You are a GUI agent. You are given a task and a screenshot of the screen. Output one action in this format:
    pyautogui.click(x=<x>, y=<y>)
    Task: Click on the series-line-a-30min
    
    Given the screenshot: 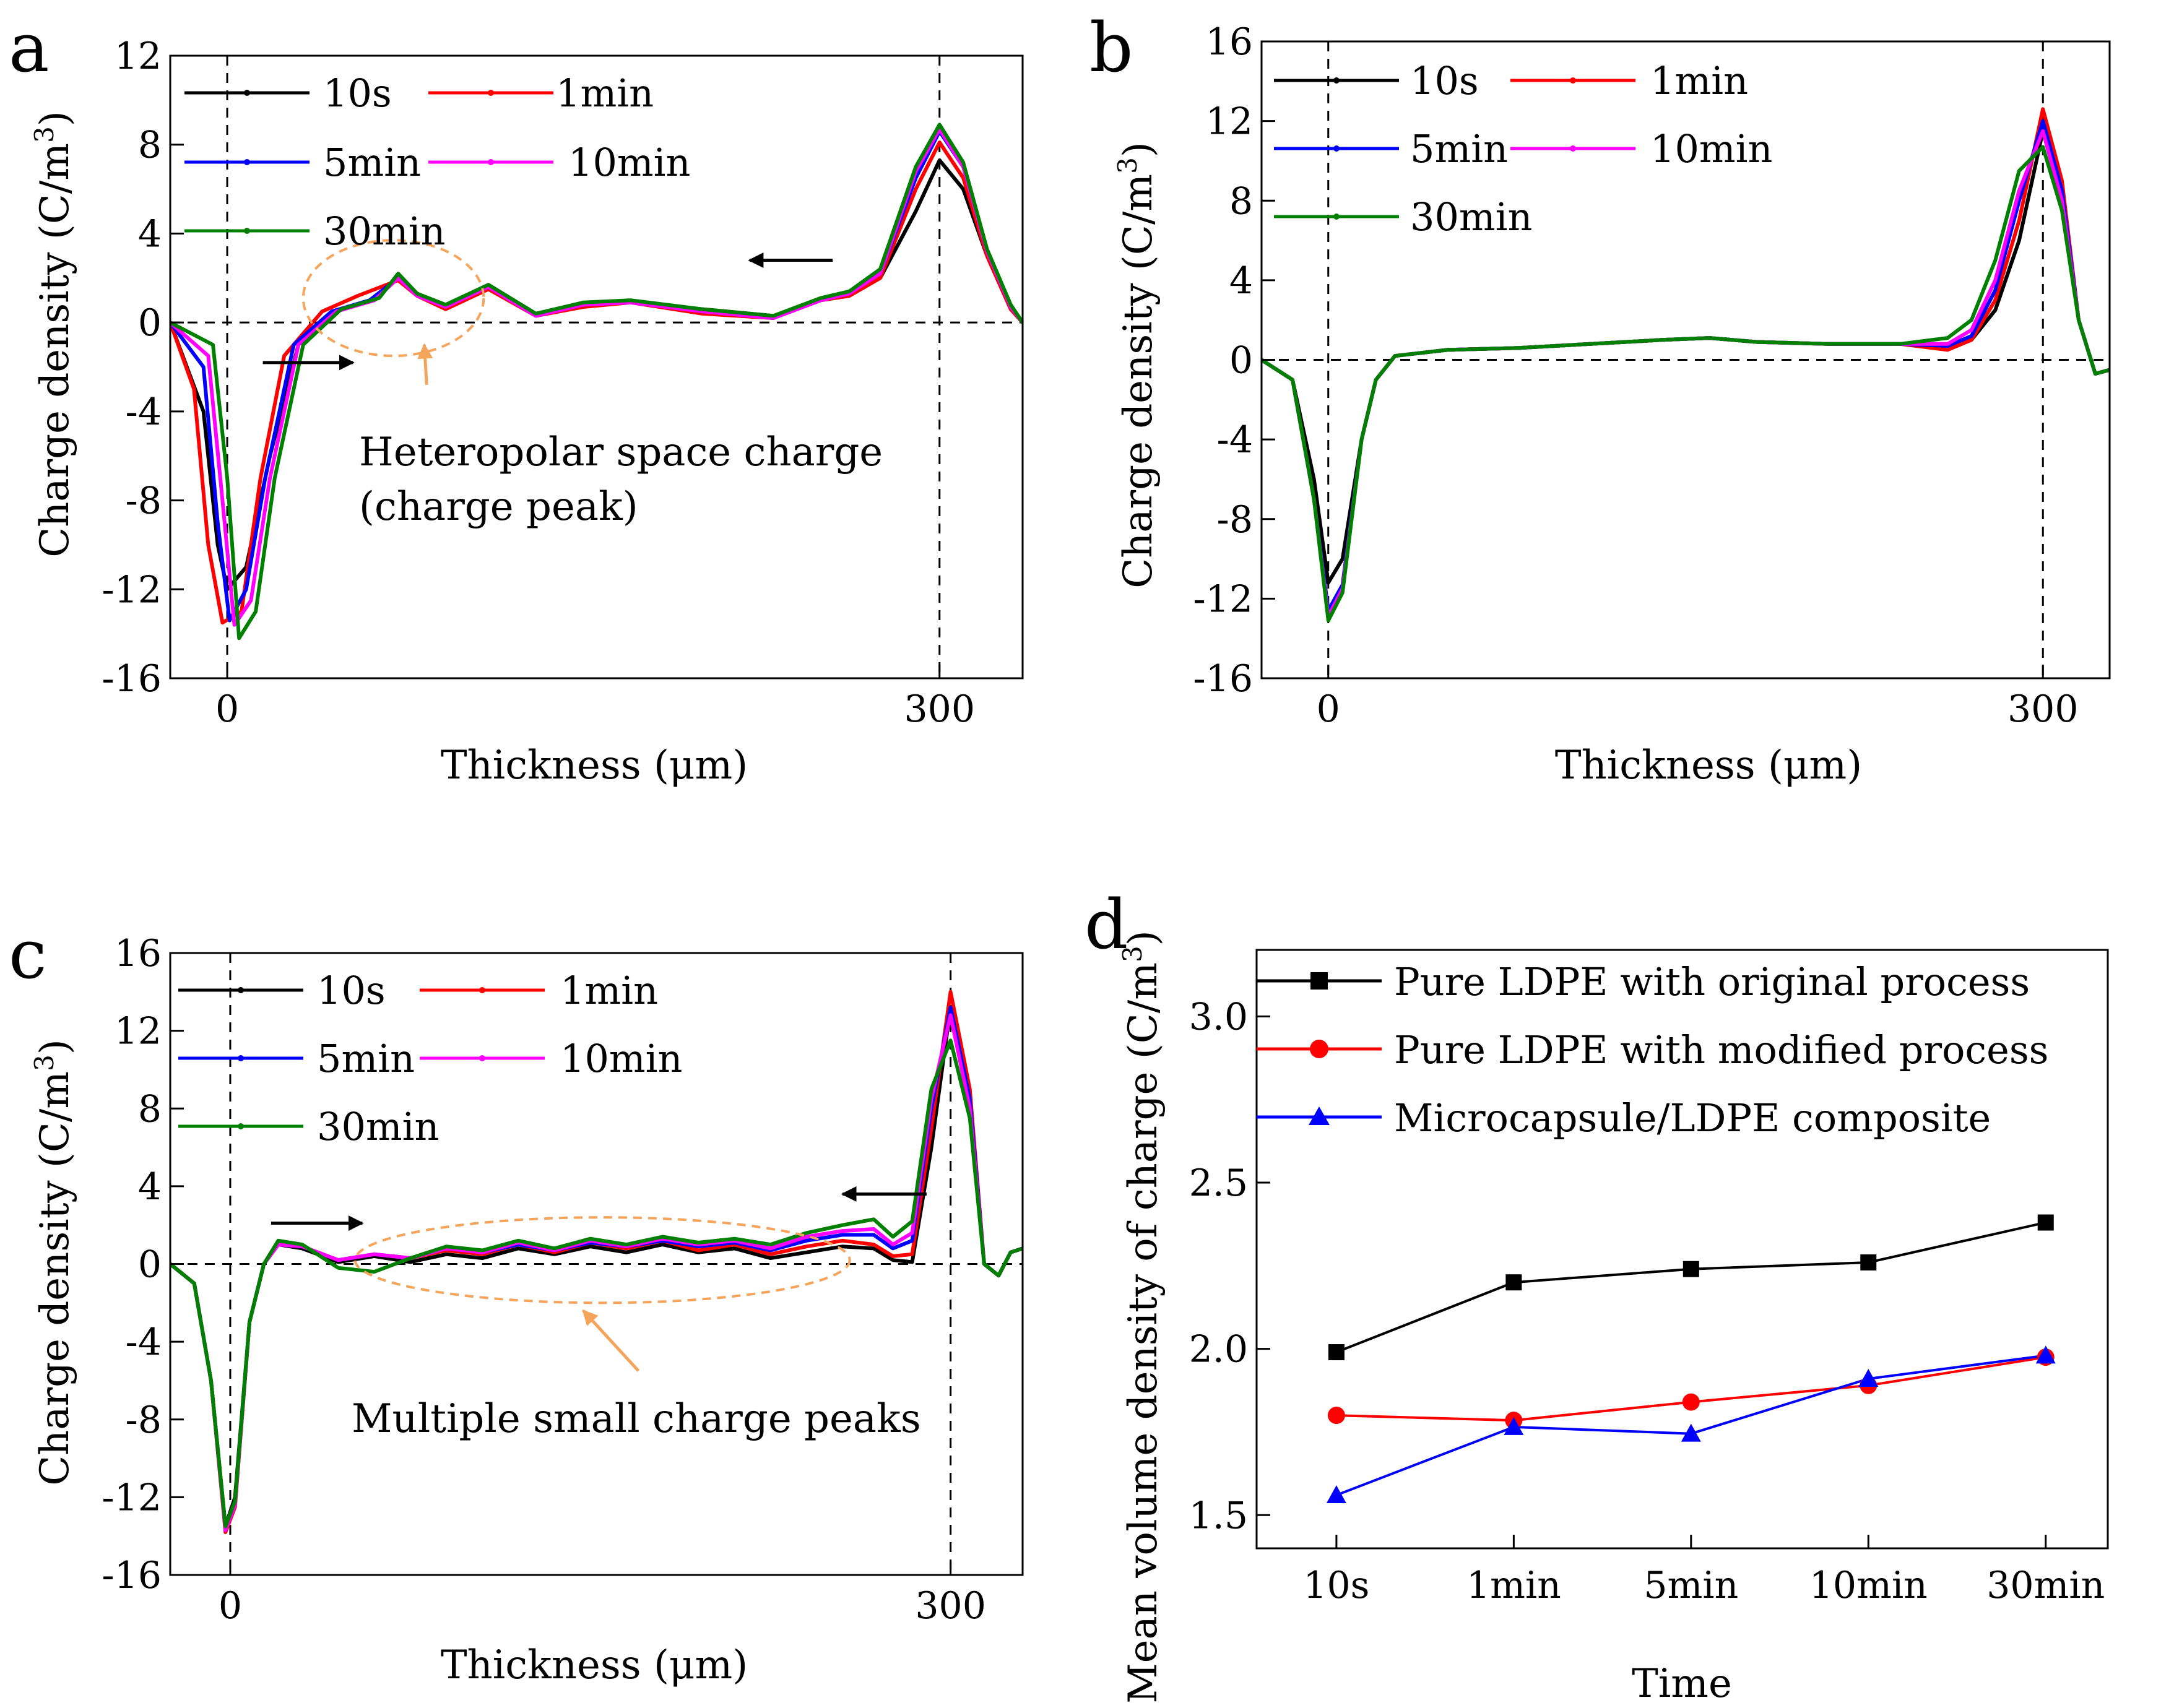 What is the action you would take?
    pyautogui.click(x=596, y=382)
    